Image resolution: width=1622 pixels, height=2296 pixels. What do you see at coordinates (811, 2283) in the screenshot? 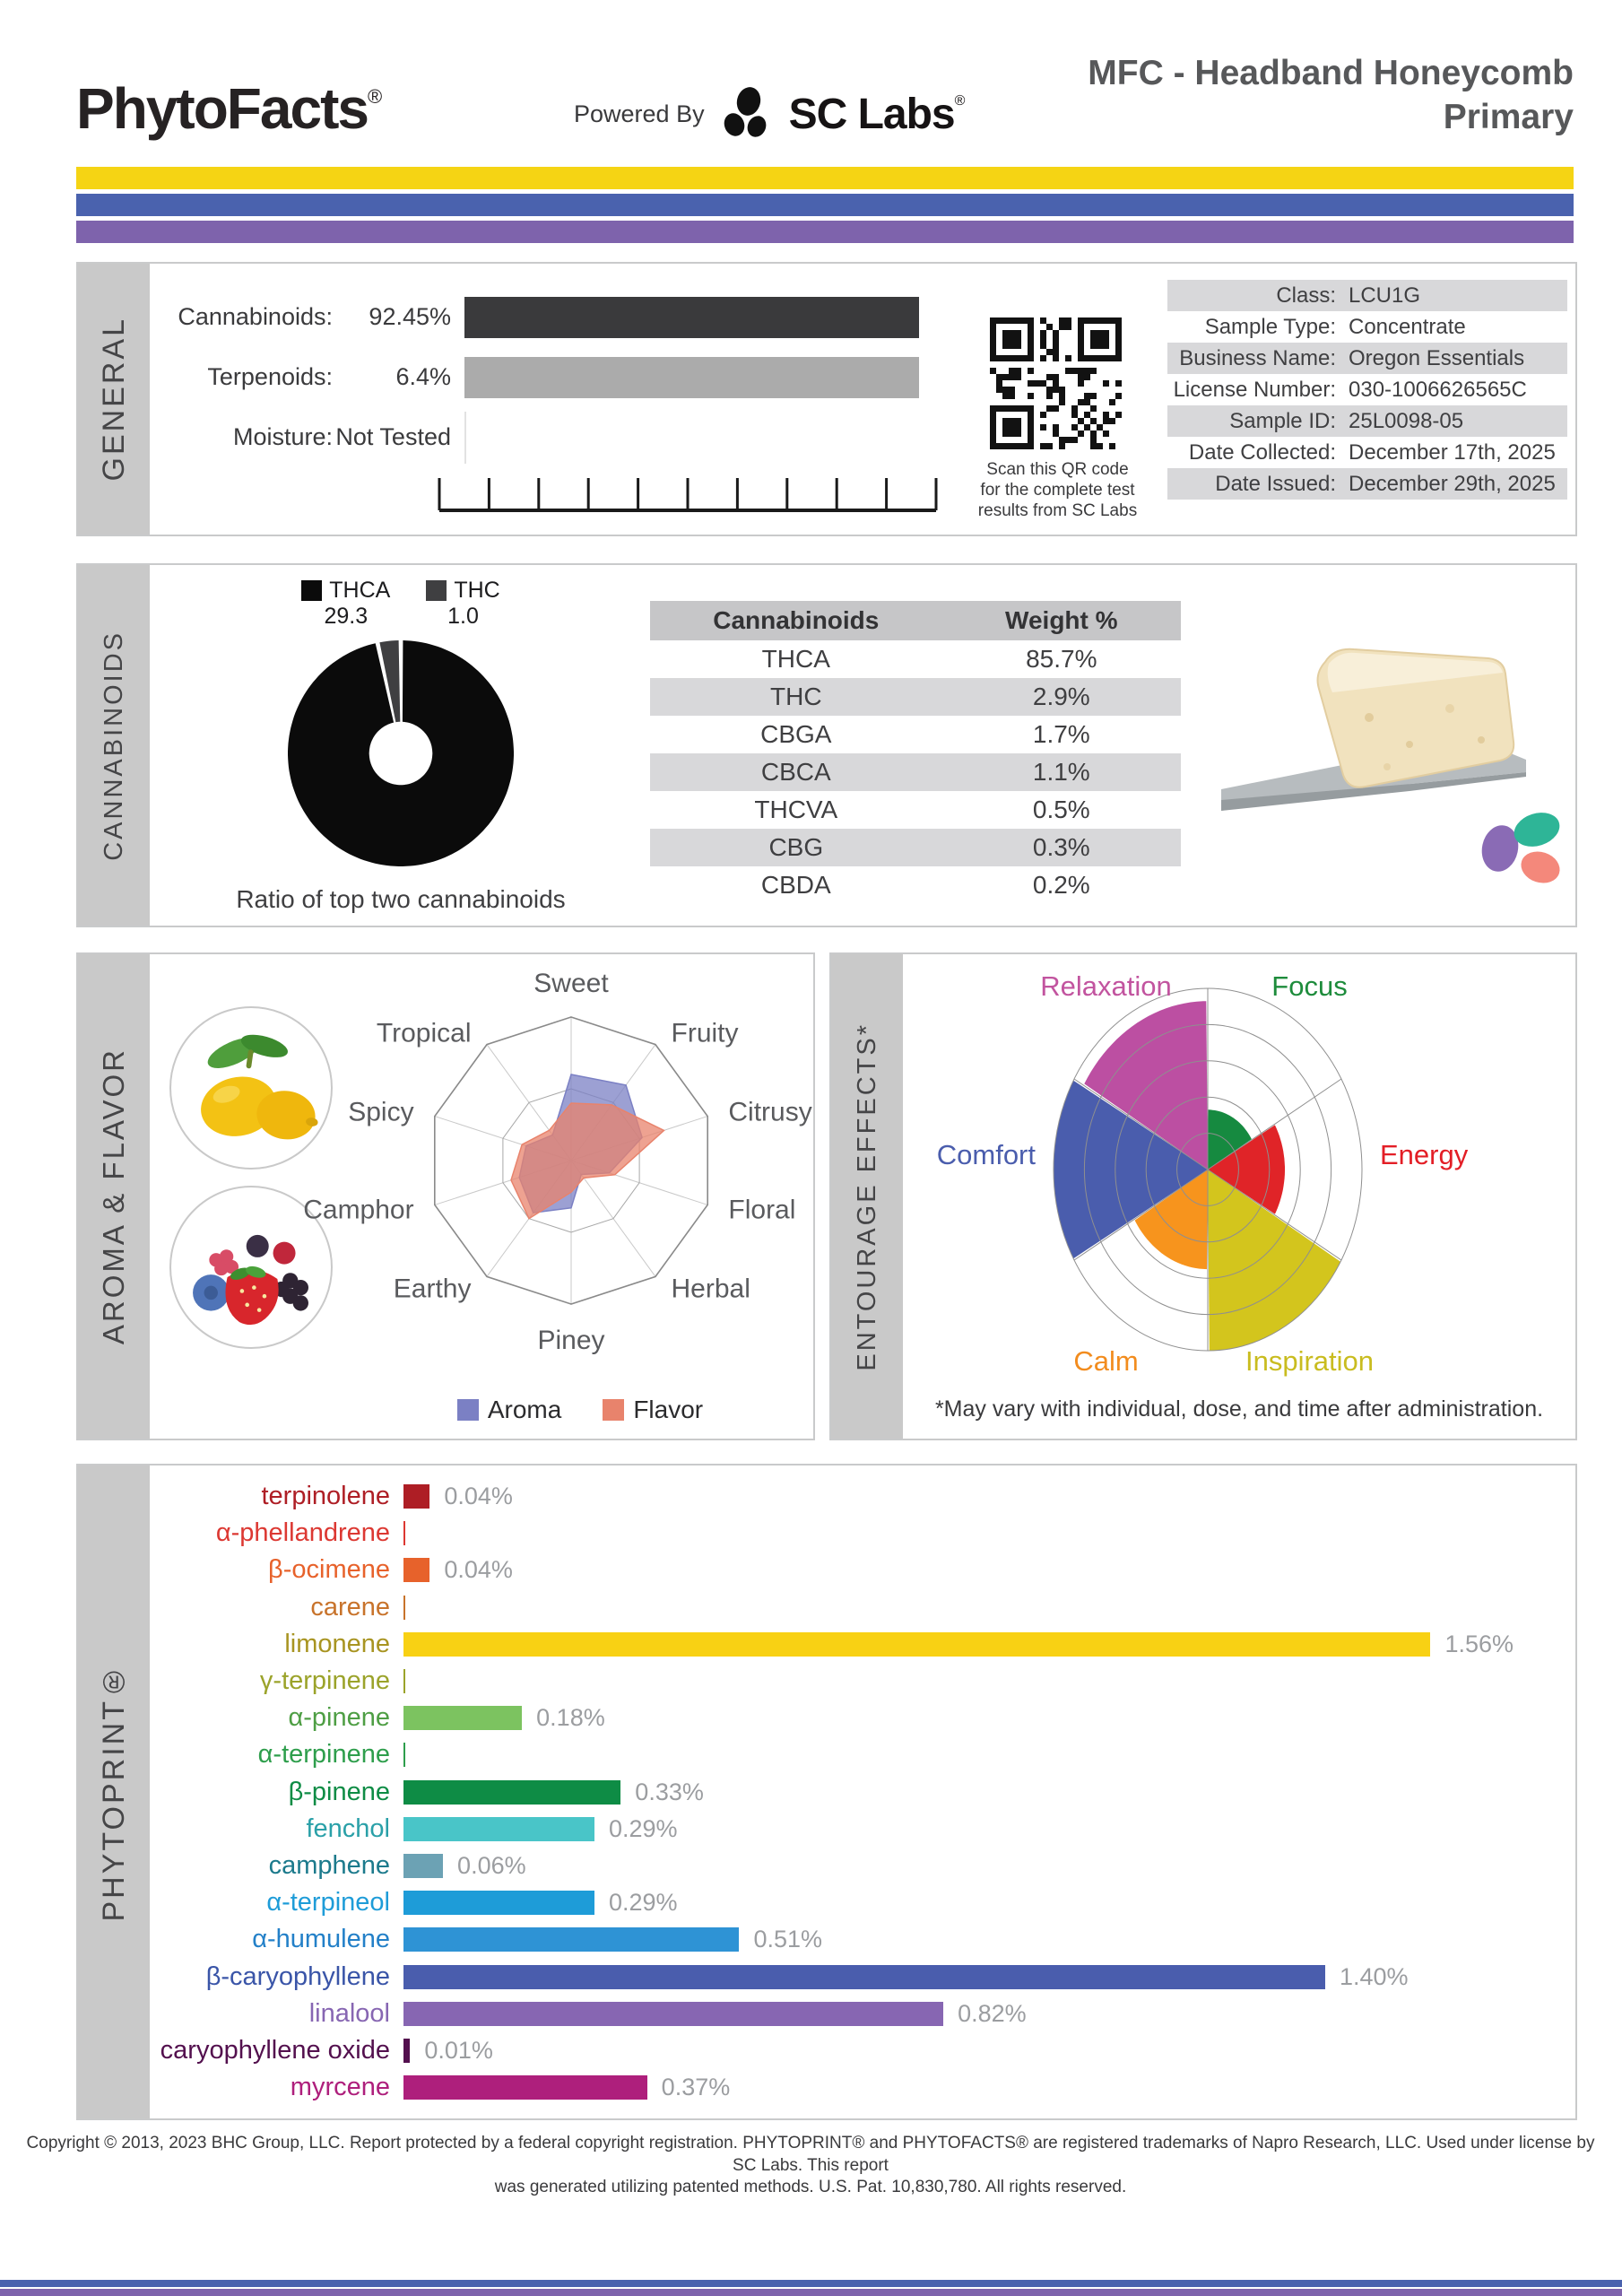
I see `footer-stripe-blue` at bounding box center [811, 2283].